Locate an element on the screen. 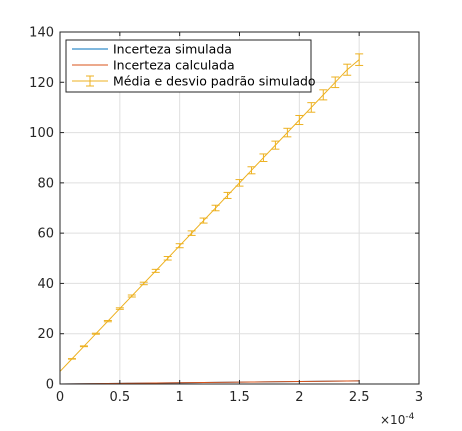  y-tick-label: 140 is located at coordinates (41, 33).